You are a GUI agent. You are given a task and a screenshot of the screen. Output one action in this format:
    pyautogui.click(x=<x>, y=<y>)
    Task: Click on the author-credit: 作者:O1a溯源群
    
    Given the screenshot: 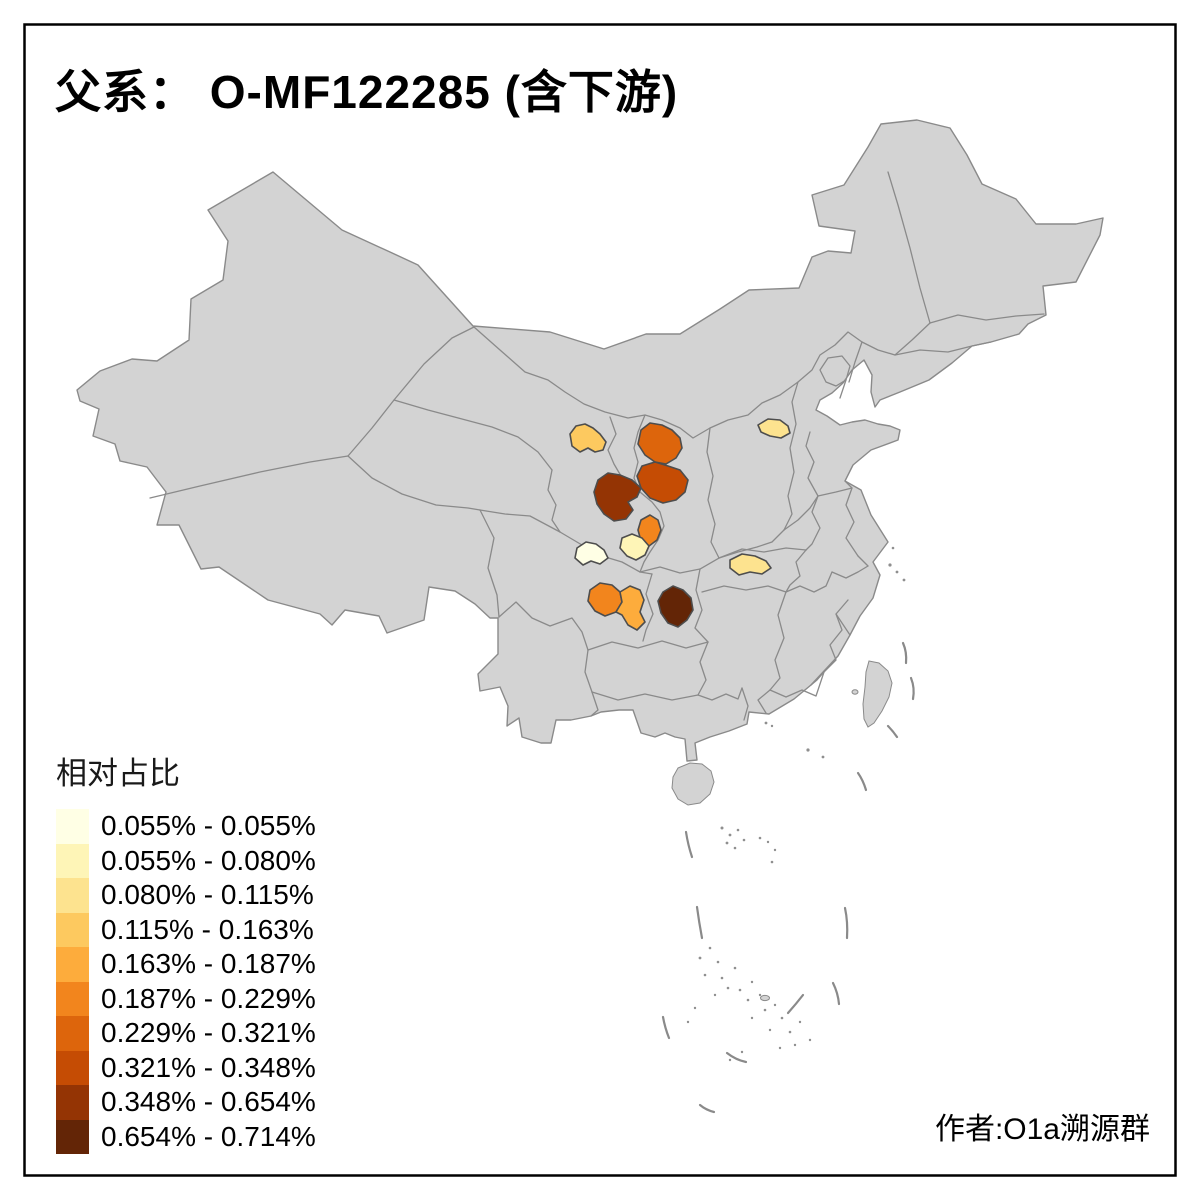 What is the action you would take?
    pyautogui.click(x=1042, y=1129)
    